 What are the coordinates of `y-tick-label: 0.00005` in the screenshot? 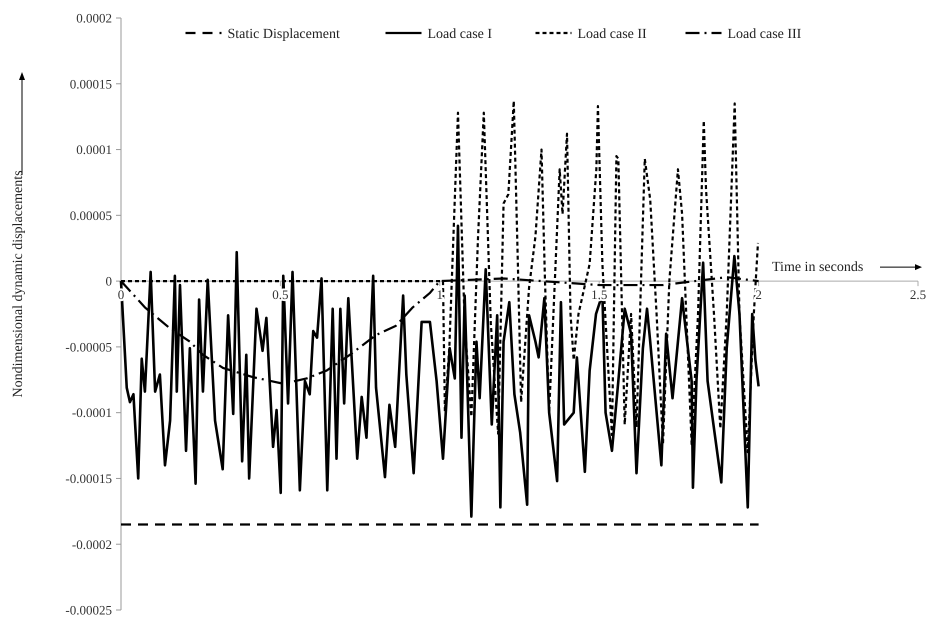 It's located at (91, 215).